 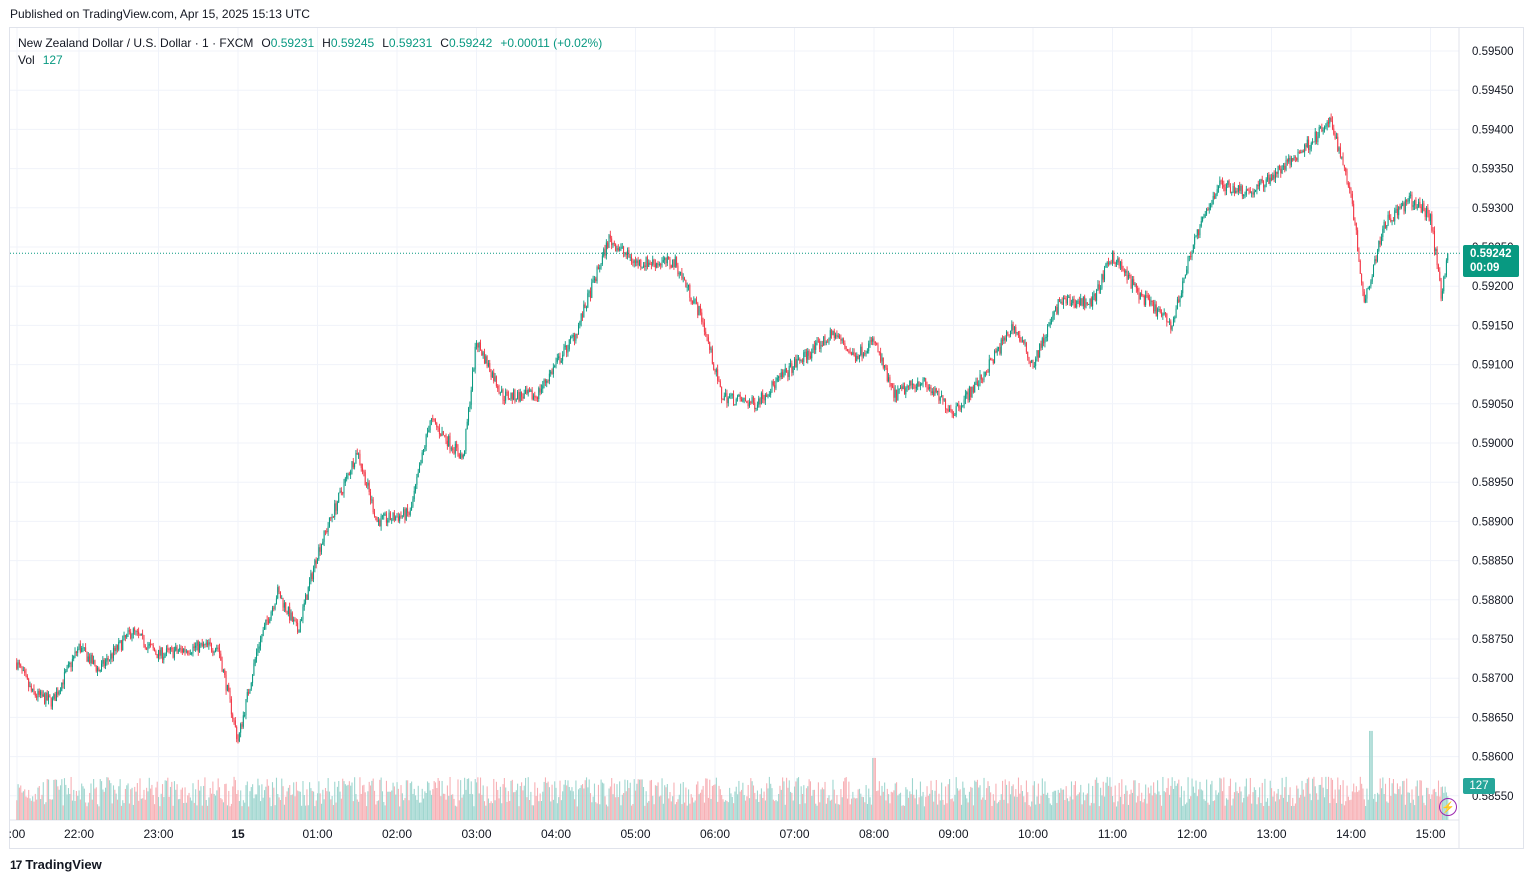 I want to click on x-tick-label: 12:00, so click(x=1192, y=834).